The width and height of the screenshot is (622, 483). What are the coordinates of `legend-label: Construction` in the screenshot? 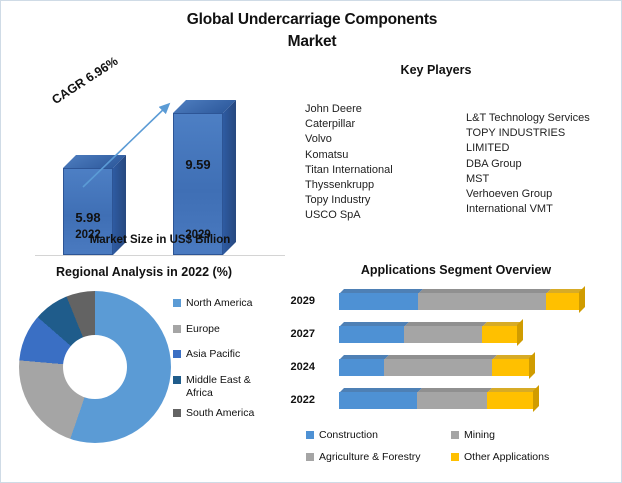 It's located at (348, 435).